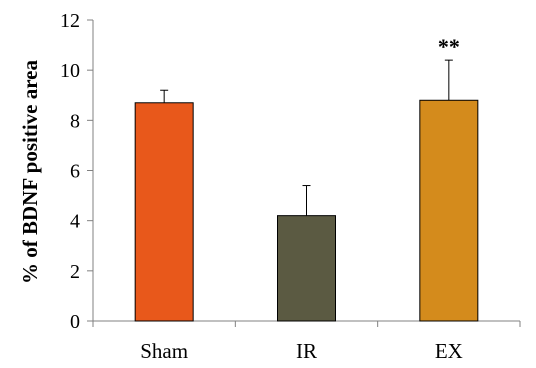 The height and width of the screenshot is (368, 536). What do you see at coordinates (75, 272) in the screenshot?
I see `y-tick-label-2: 2` at bounding box center [75, 272].